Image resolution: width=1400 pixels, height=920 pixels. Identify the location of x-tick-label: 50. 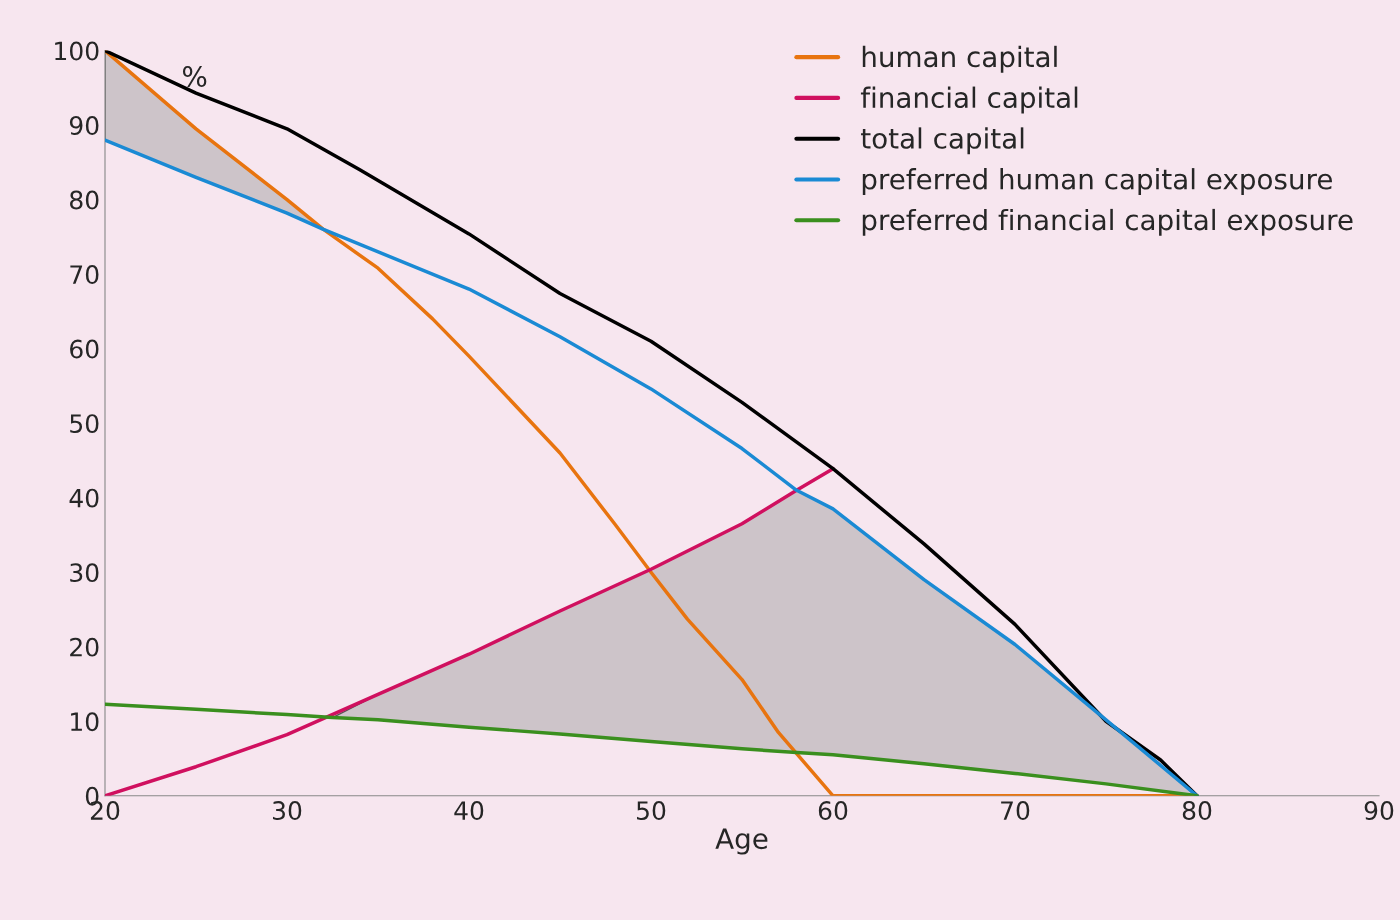
(651, 811).